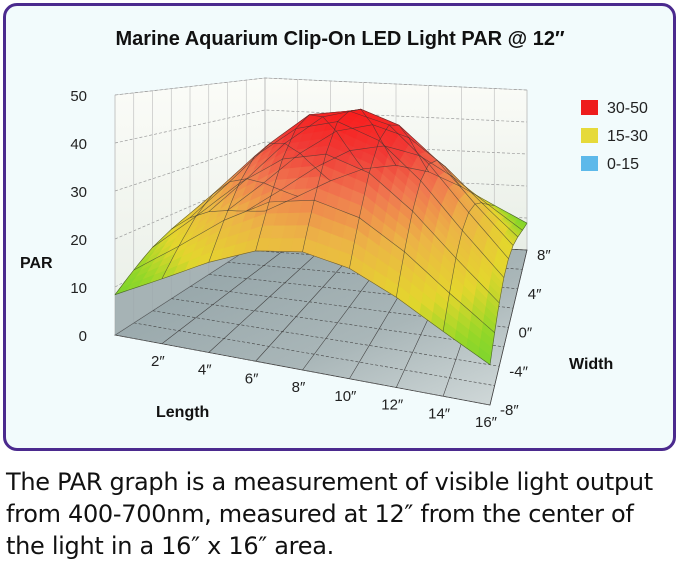 The image size is (679, 567). Describe the element at coordinates (78, 240) in the screenshot. I see `z-tick-label: 20` at that location.